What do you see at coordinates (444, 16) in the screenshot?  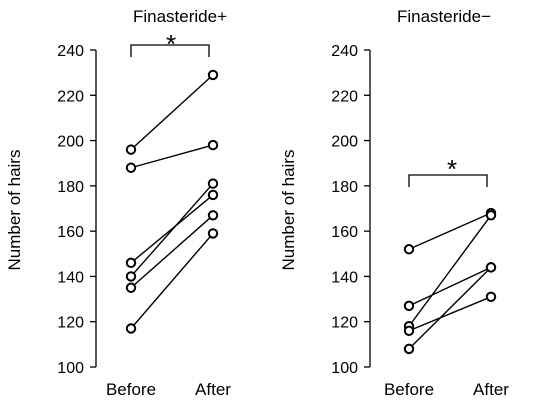 I see `chart-title: Finasteride−` at bounding box center [444, 16].